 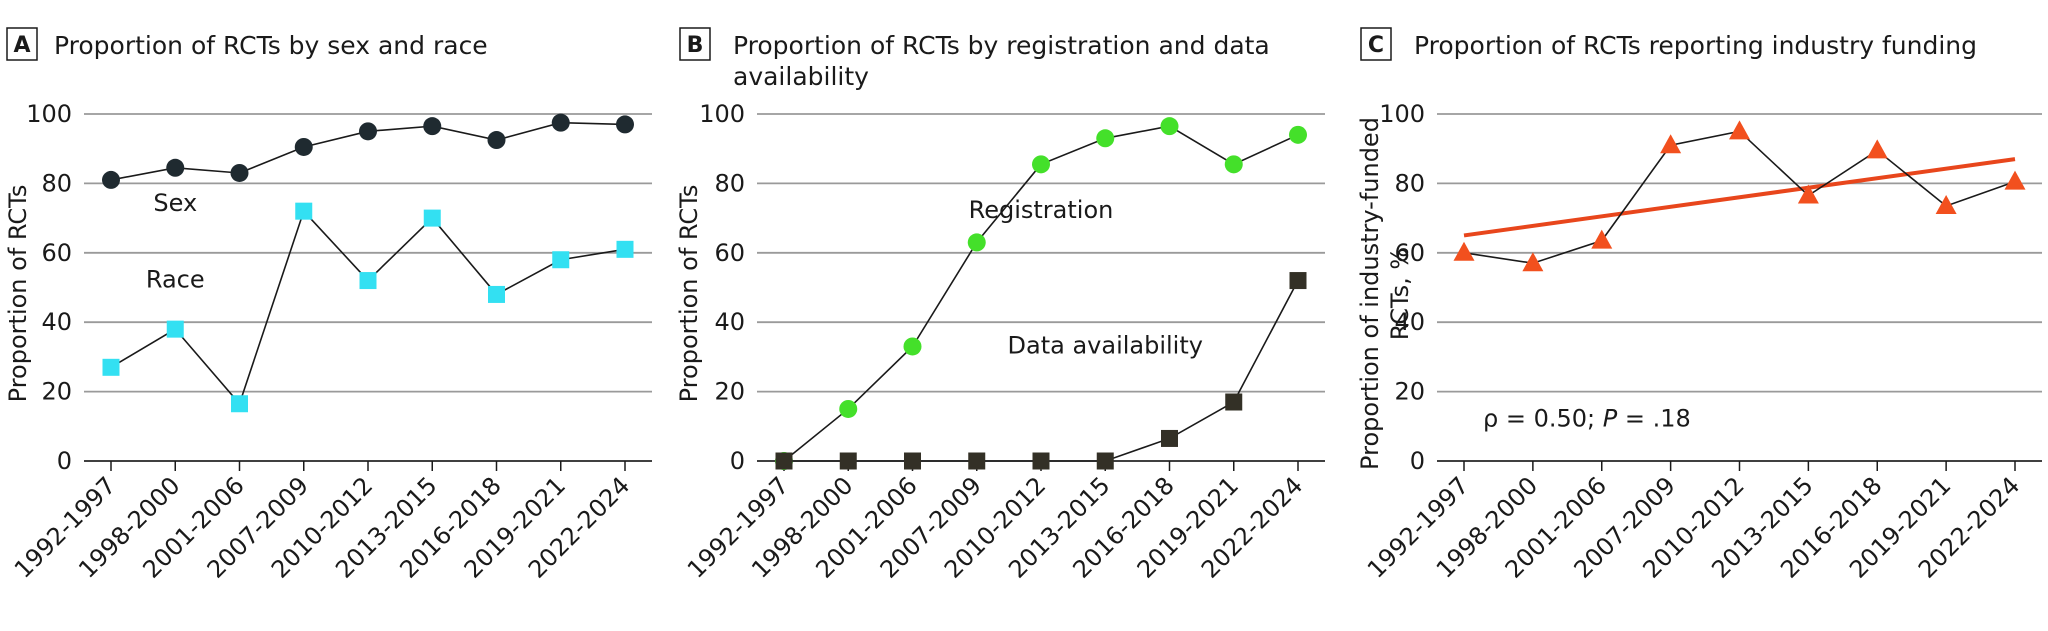 What do you see at coordinates (1543, 418) in the screenshot?
I see `stat-prefix: ρ = 0.50;` at bounding box center [1543, 418].